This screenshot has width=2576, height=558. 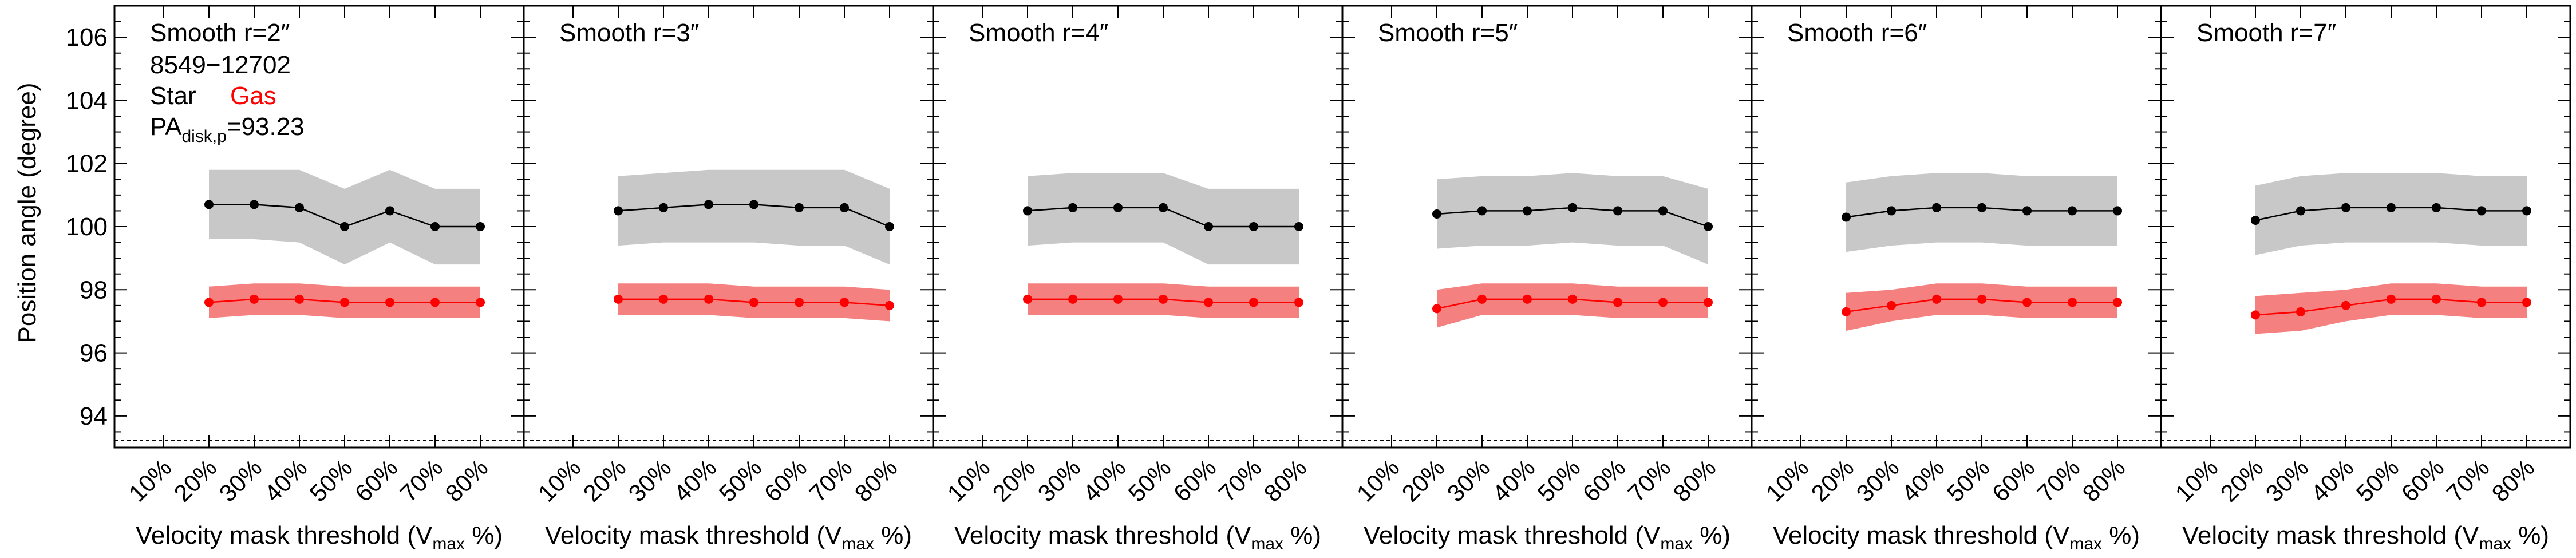 I want to click on pa-prefix: PA, so click(x=166, y=127).